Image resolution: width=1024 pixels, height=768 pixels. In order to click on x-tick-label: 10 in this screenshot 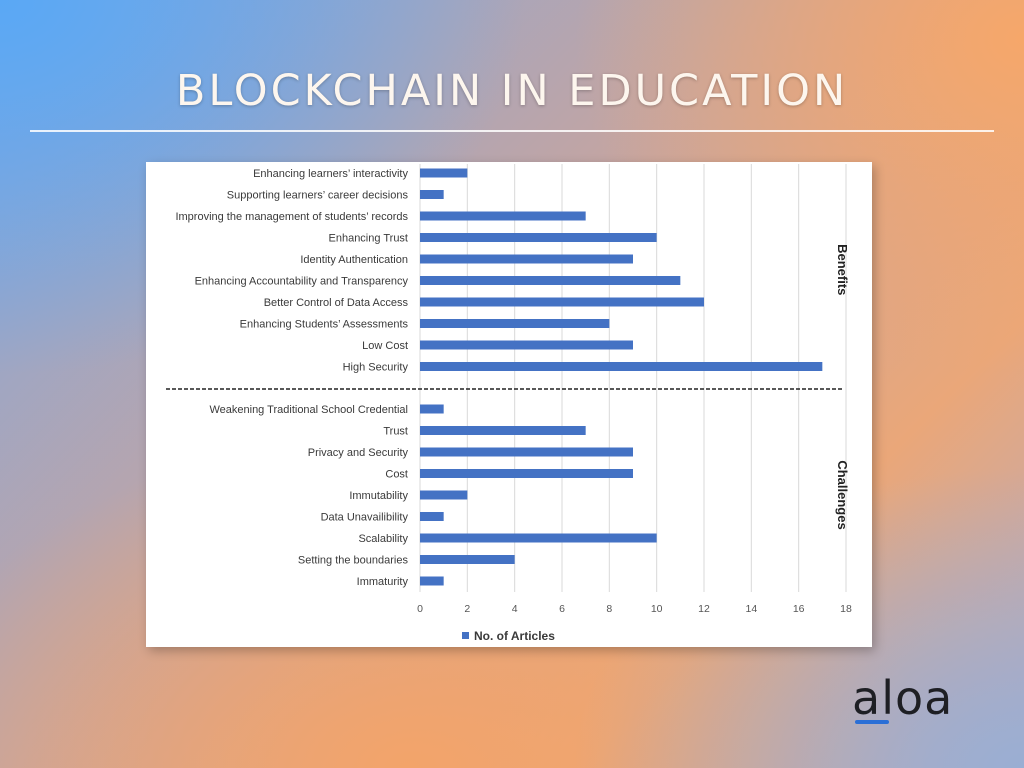, I will do `click(657, 609)`.